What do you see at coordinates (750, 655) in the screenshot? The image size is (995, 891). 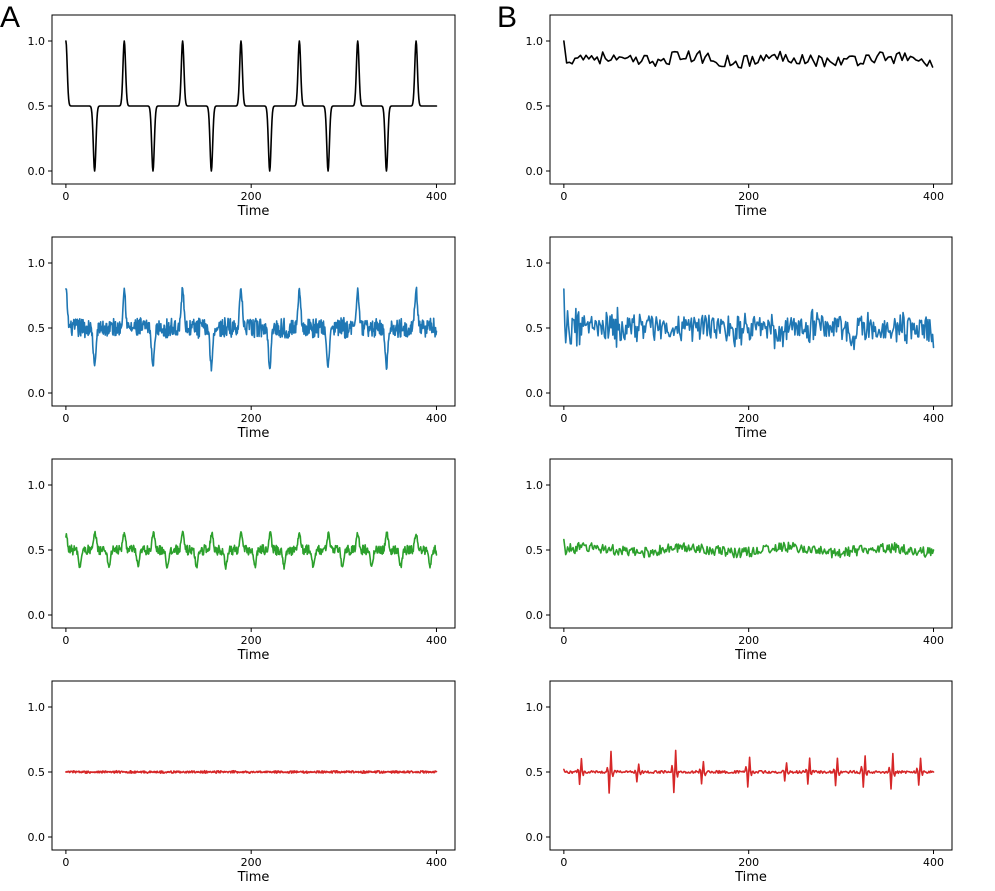 I see `chart-b-3-xlabel: Time` at bounding box center [750, 655].